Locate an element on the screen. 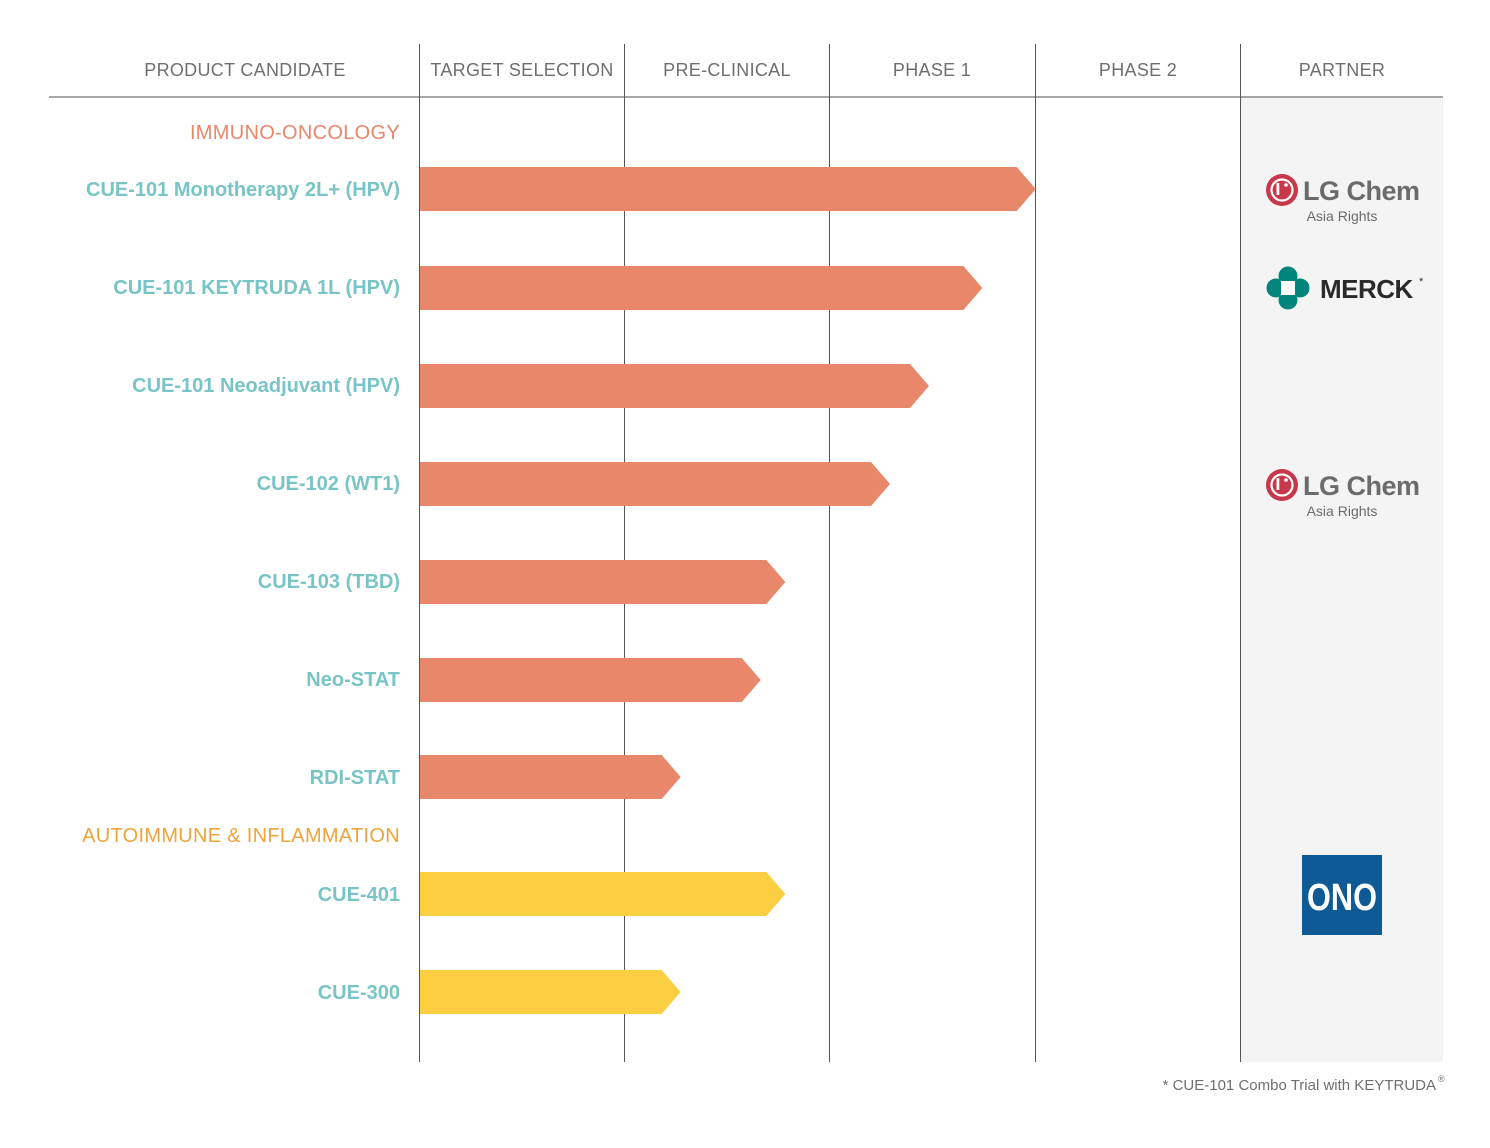  ono-logo-icon: ONO is located at coordinates (1342, 895).